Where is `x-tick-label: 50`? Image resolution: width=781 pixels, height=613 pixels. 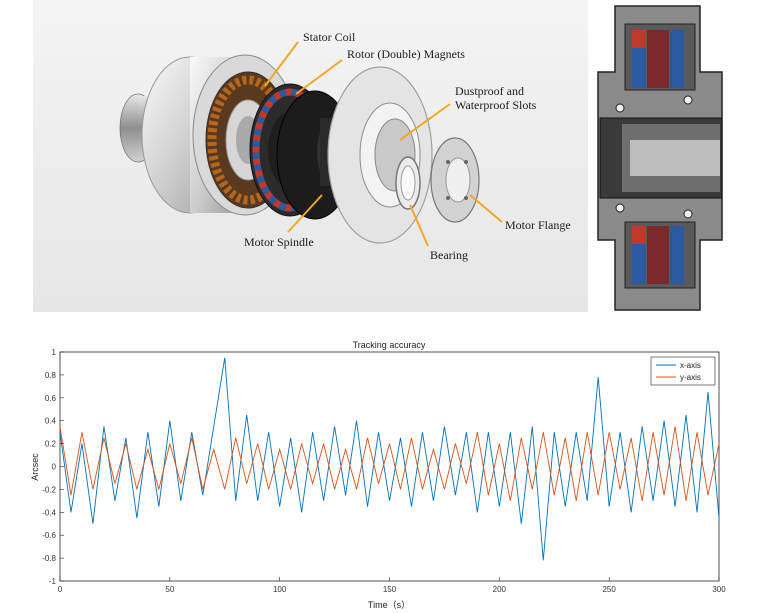 x-tick-label: 50 is located at coordinates (169, 589).